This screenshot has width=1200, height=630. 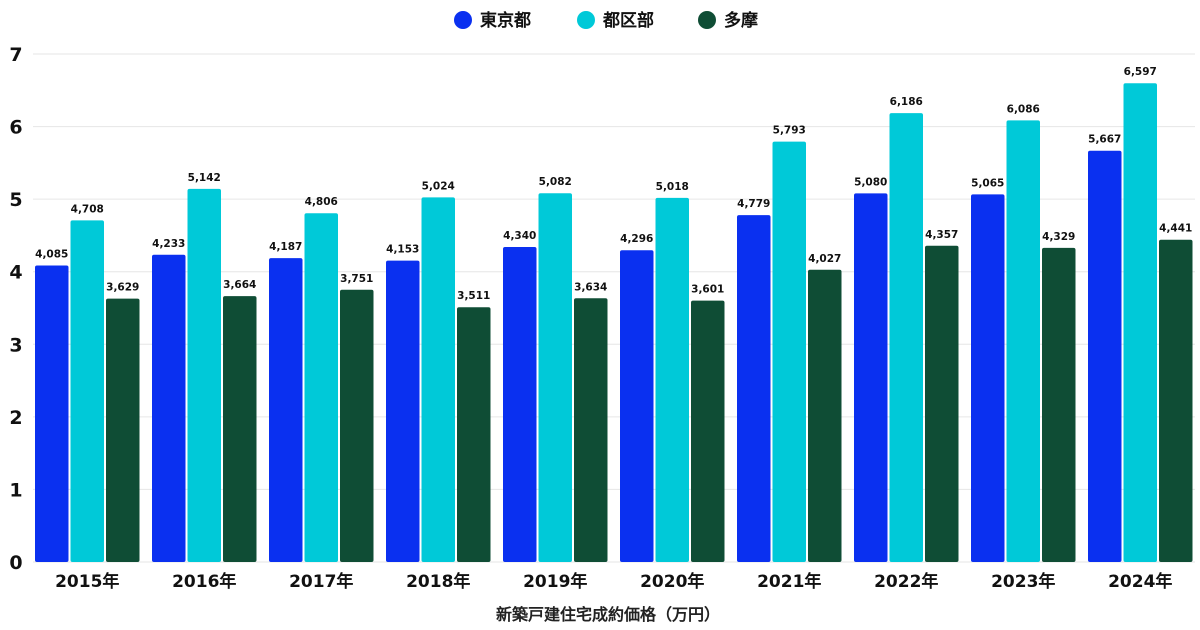 I want to click on bar-多摩-2022年, so click(x=942, y=404).